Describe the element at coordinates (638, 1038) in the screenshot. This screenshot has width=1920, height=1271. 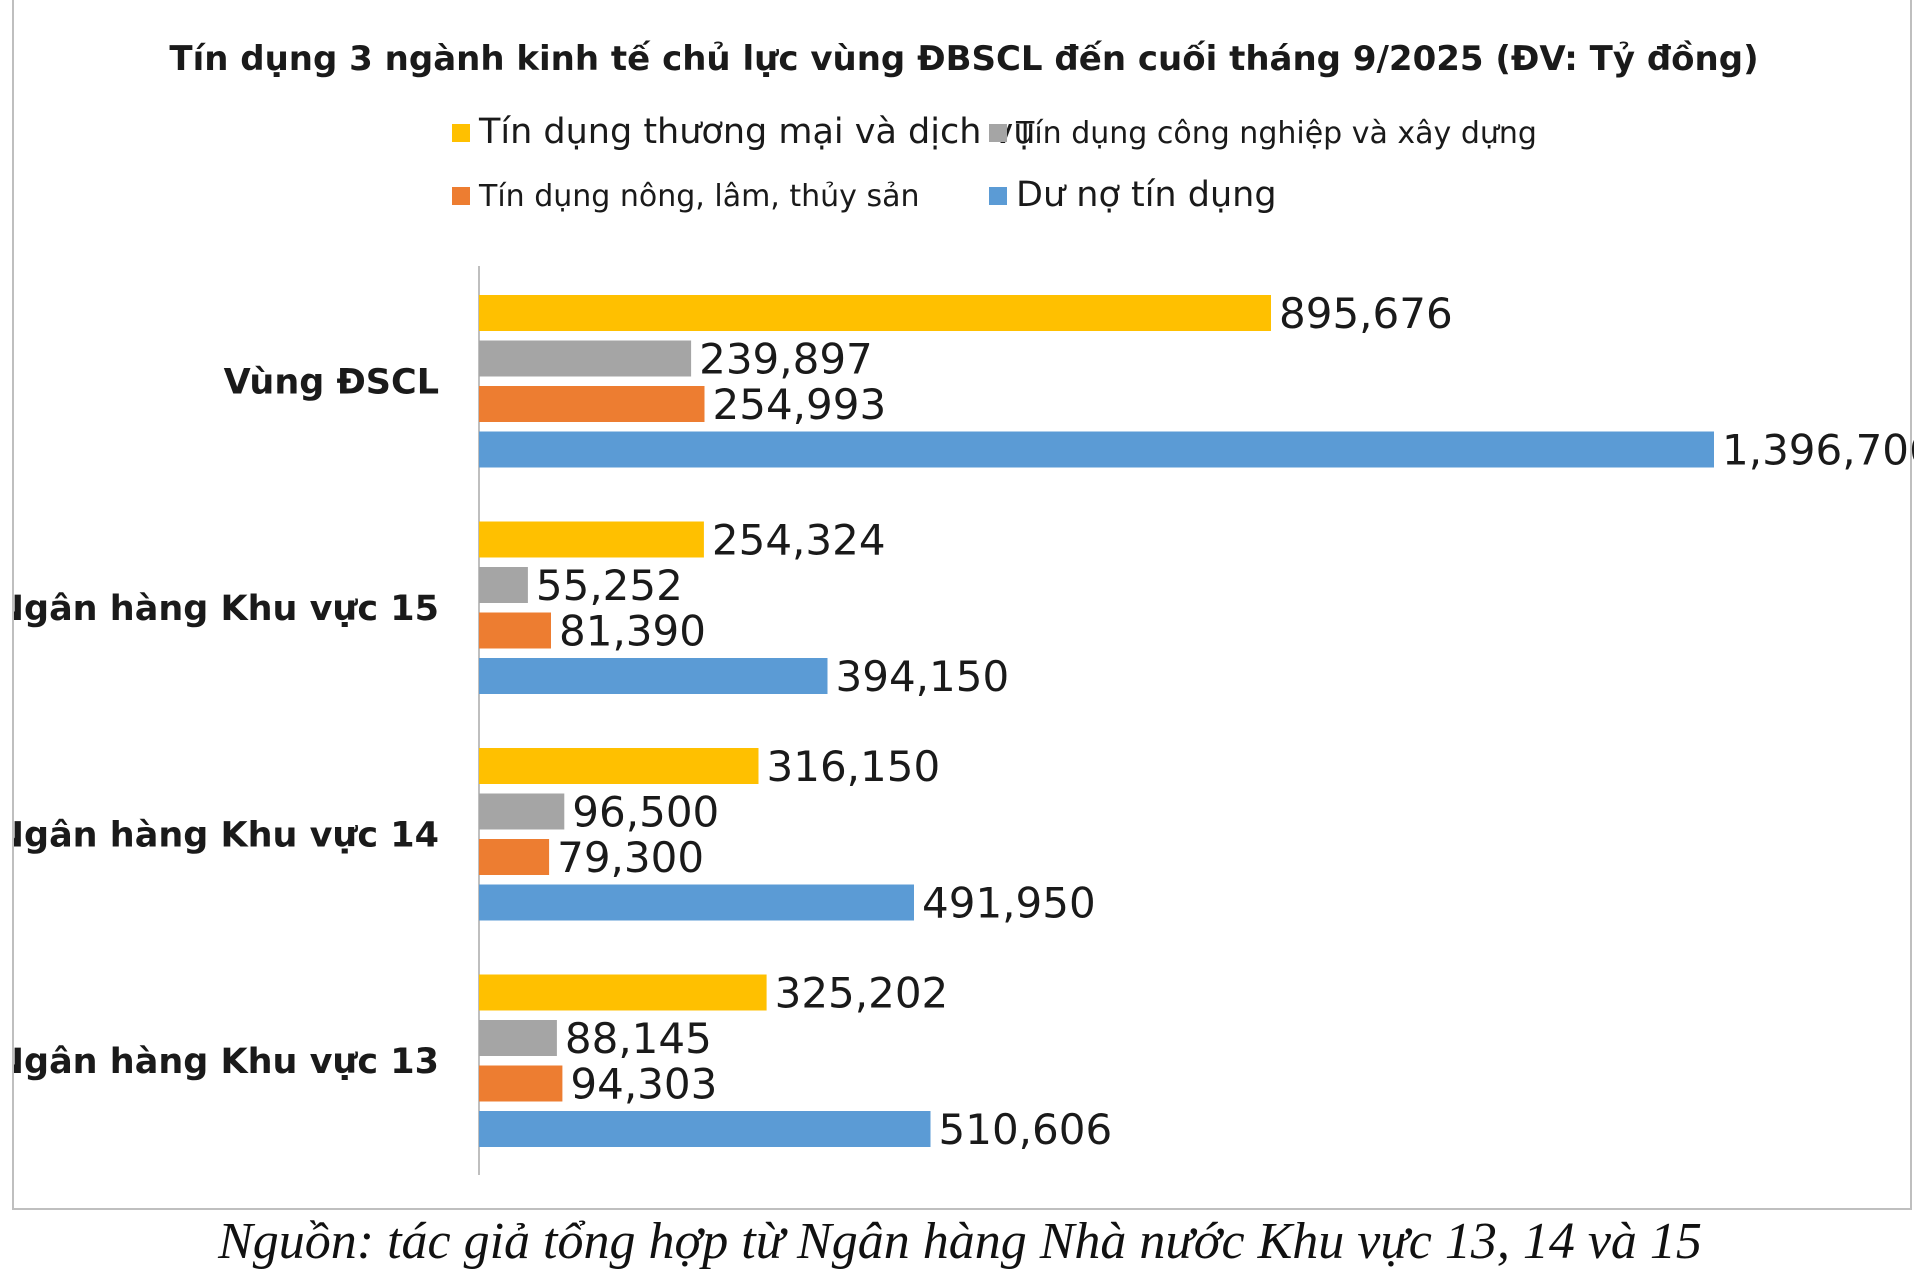
I see `value-label-g4-s2: 88,145` at that location.